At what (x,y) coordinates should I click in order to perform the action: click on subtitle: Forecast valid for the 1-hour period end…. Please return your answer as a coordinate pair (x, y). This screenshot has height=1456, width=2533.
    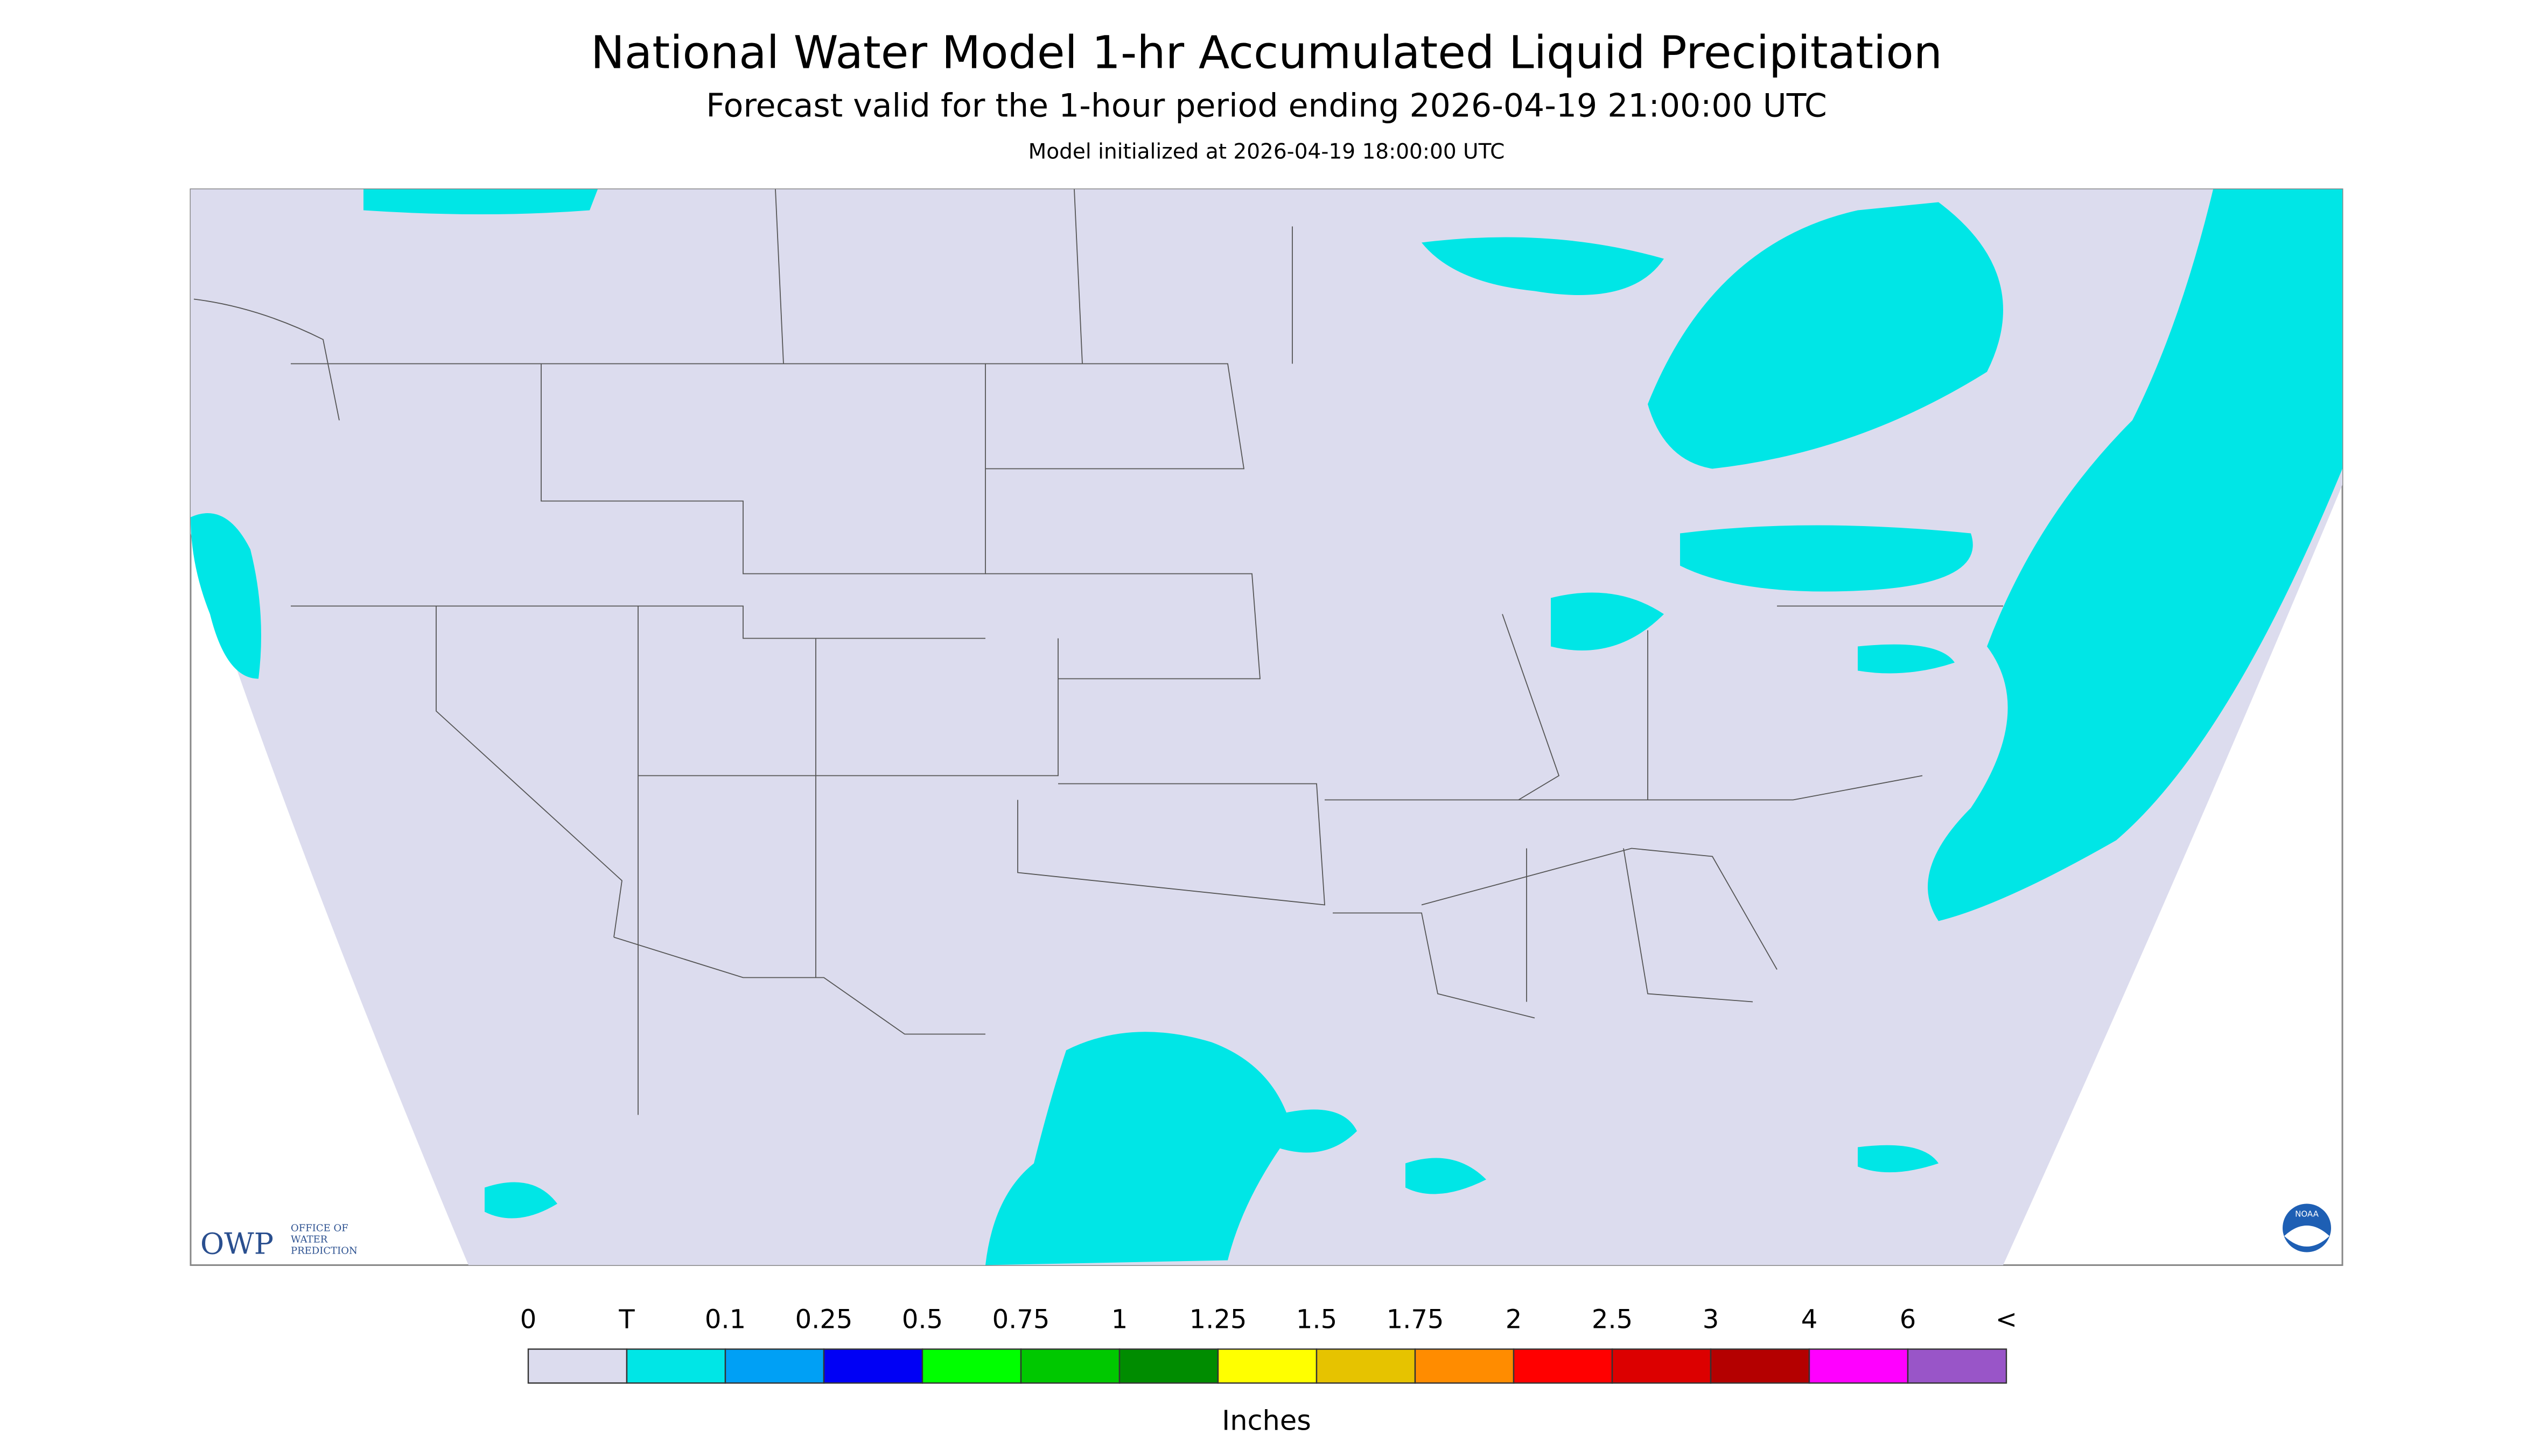
    Looking at the image, I should click on (1266, 106).